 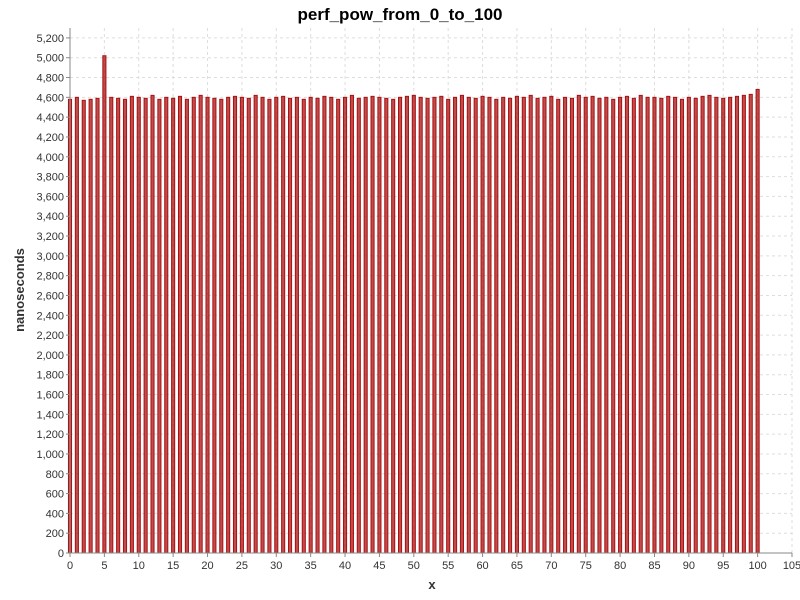 What do you see at coordinates (399, 14) in the screenshot?
I see `chart-title: perf_pow_from_0_to_100` at bounding box center [399, 14].